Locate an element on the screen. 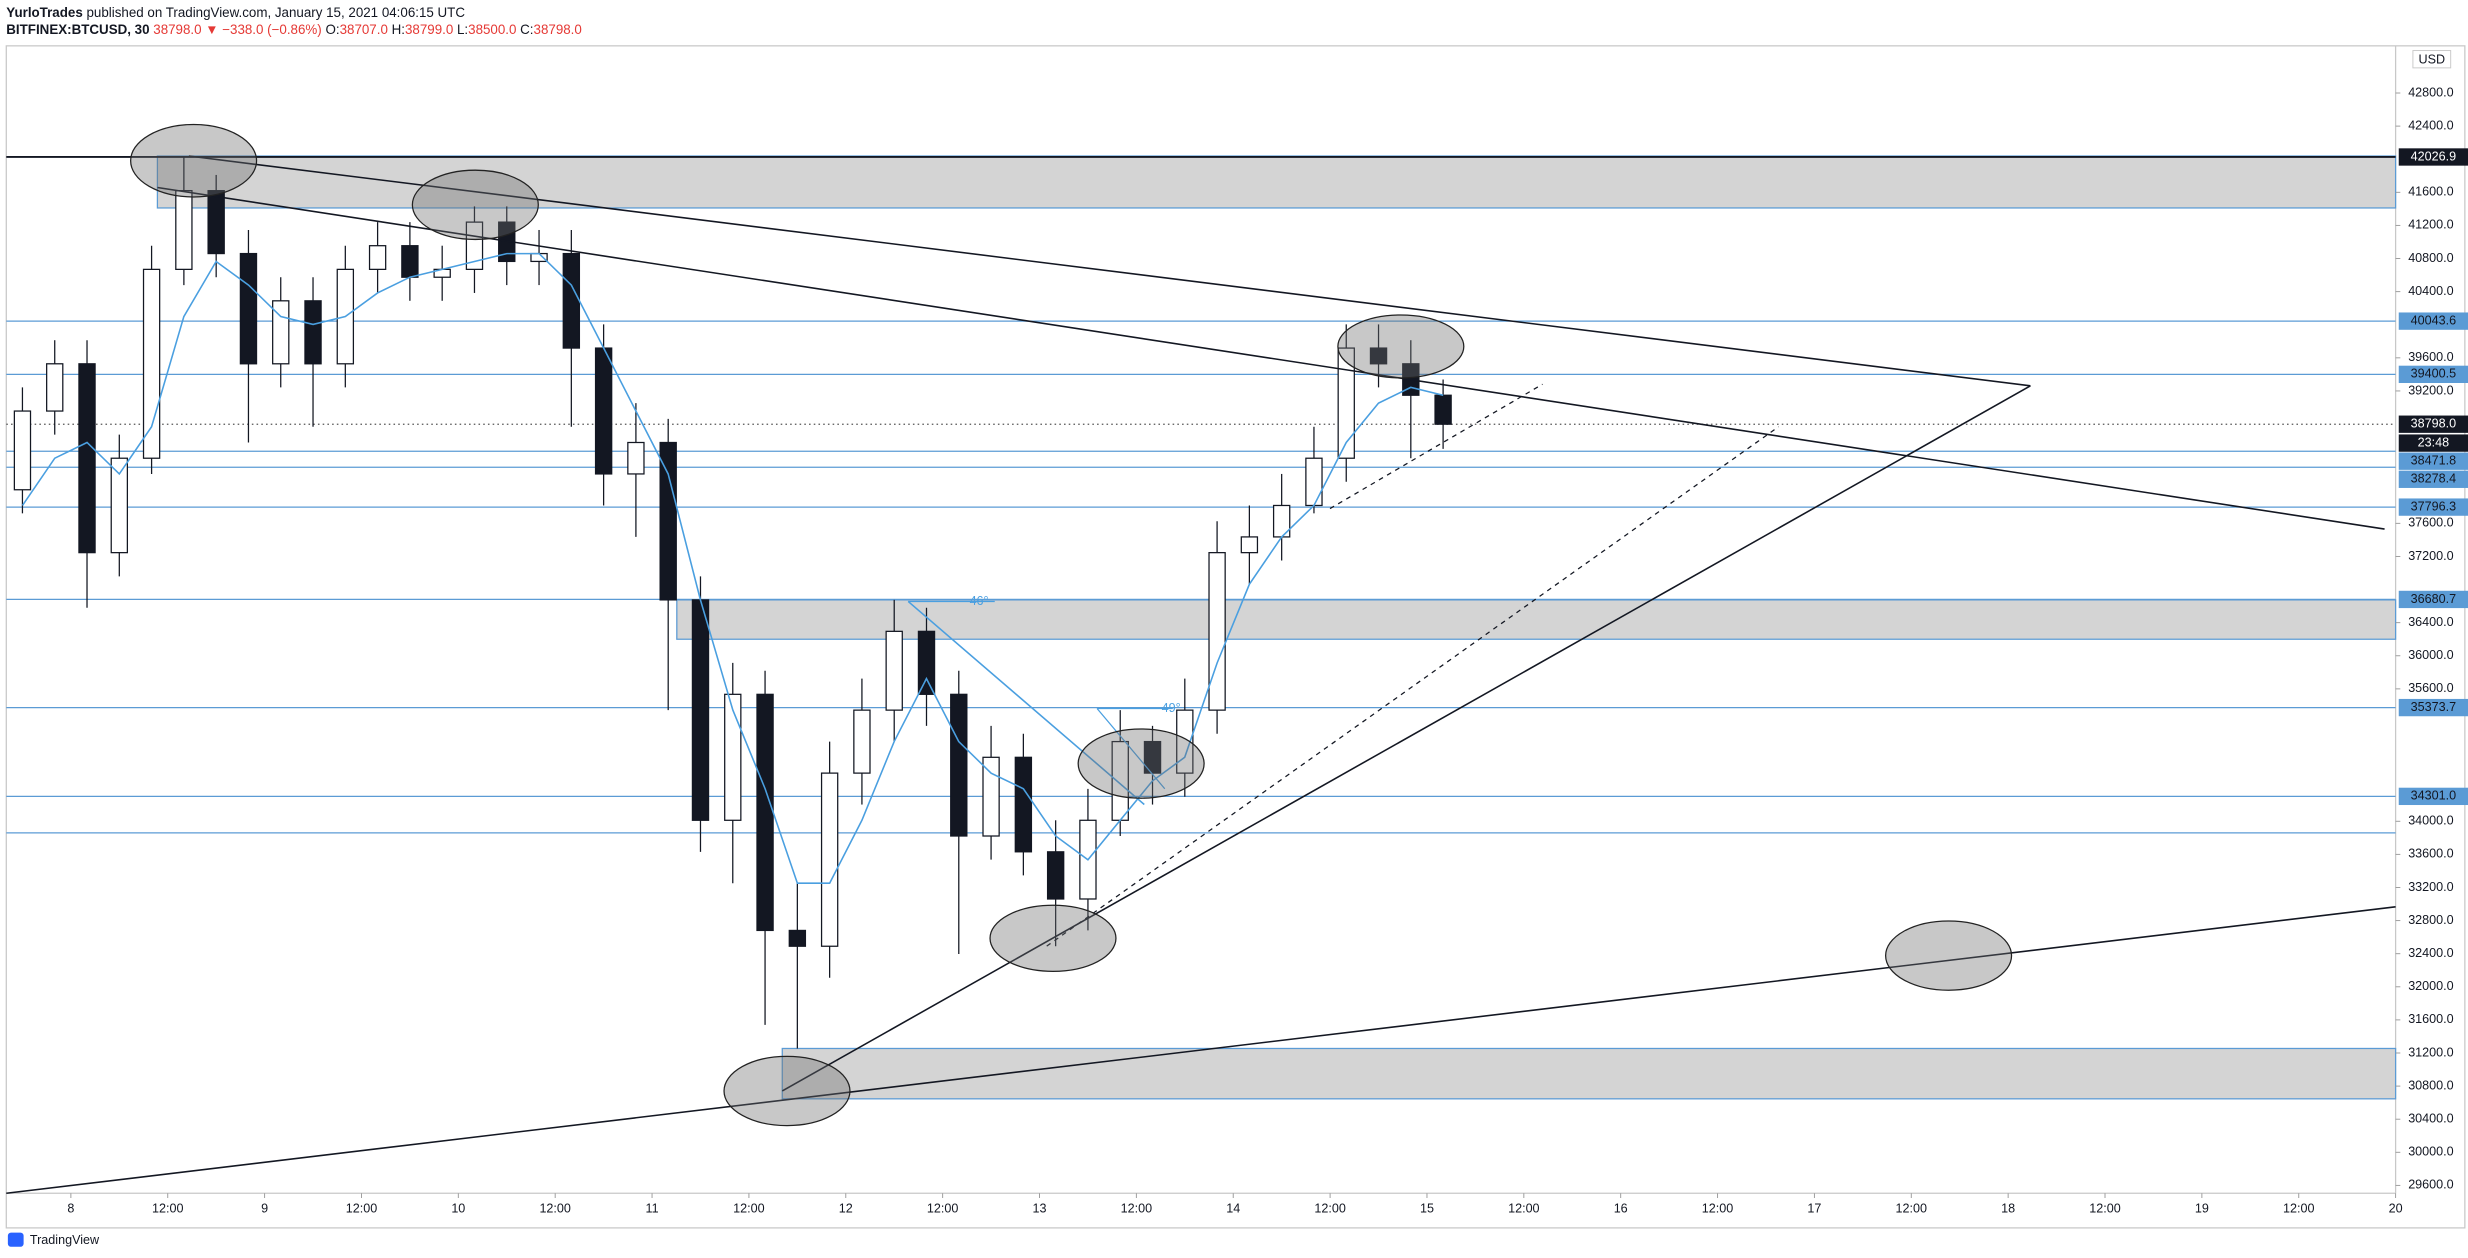 This screenshot has height=1258, width=2468. y-tick-label: 33200.0 is located at coordinates (2430, 887).